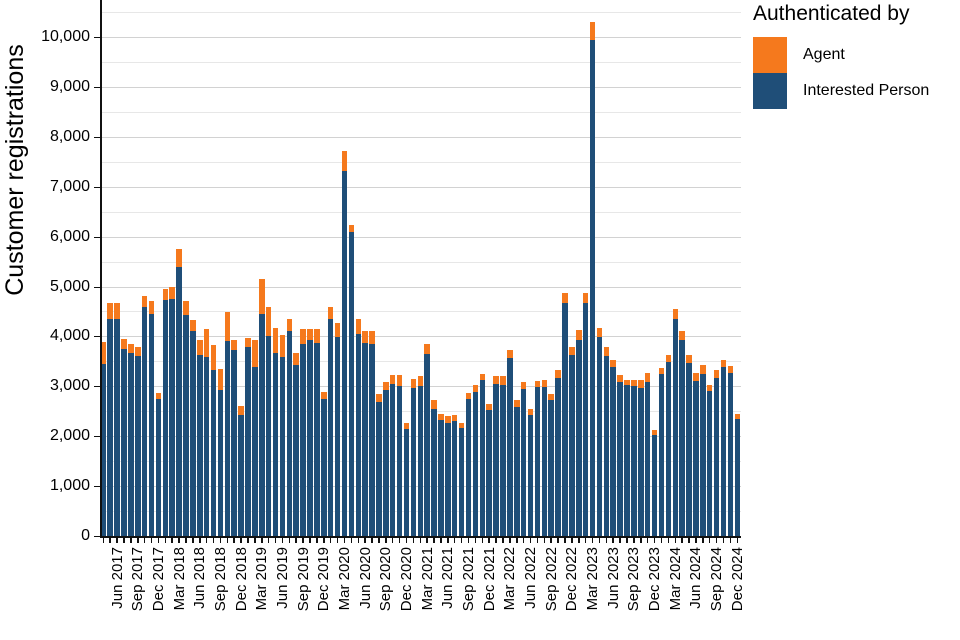 The height and width of the screenshot is (640, 960). Describe the element at coordinates (454, 475) in the screenshot. I see `bar-jul-2021` at that location.